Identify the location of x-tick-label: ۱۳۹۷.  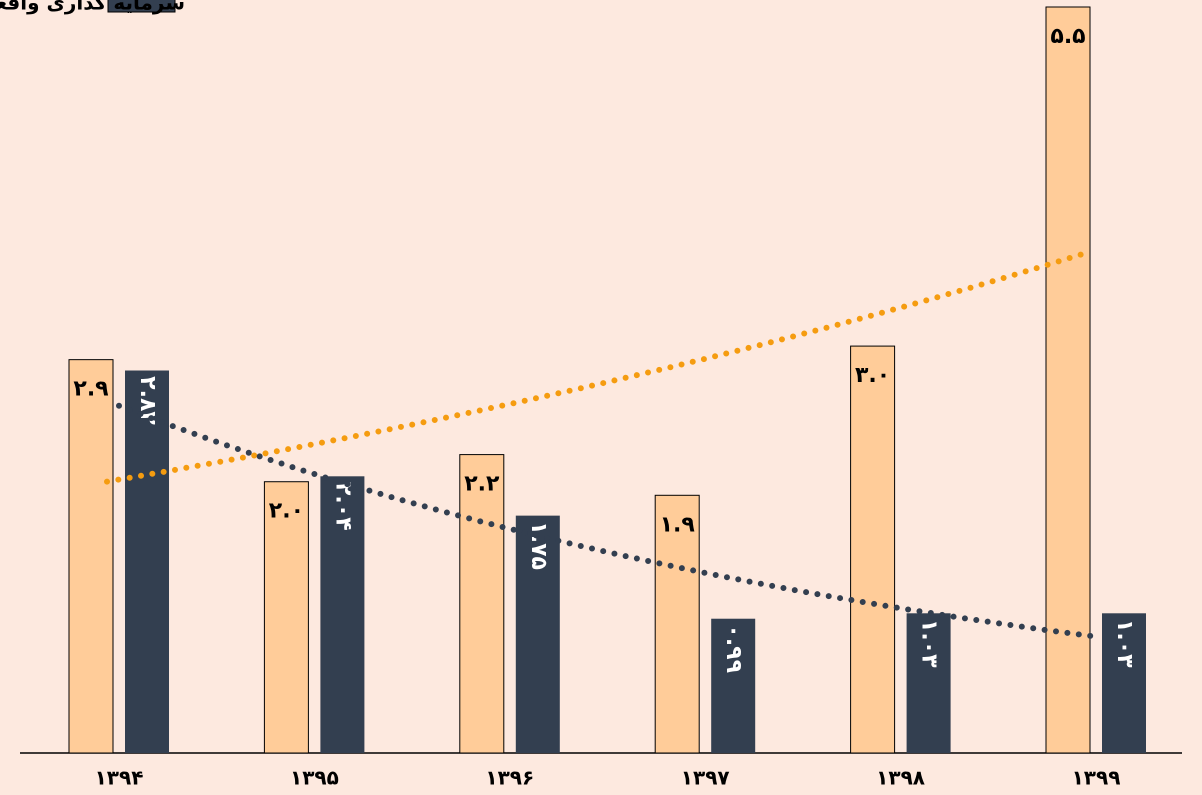
(705, 778).